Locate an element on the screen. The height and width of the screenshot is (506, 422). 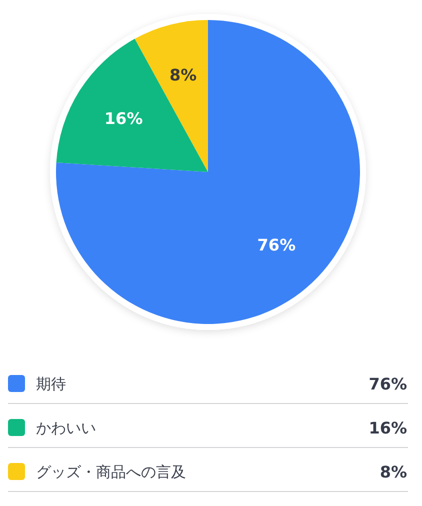
legend-label: かわいい is located at coordinates (66, 428).